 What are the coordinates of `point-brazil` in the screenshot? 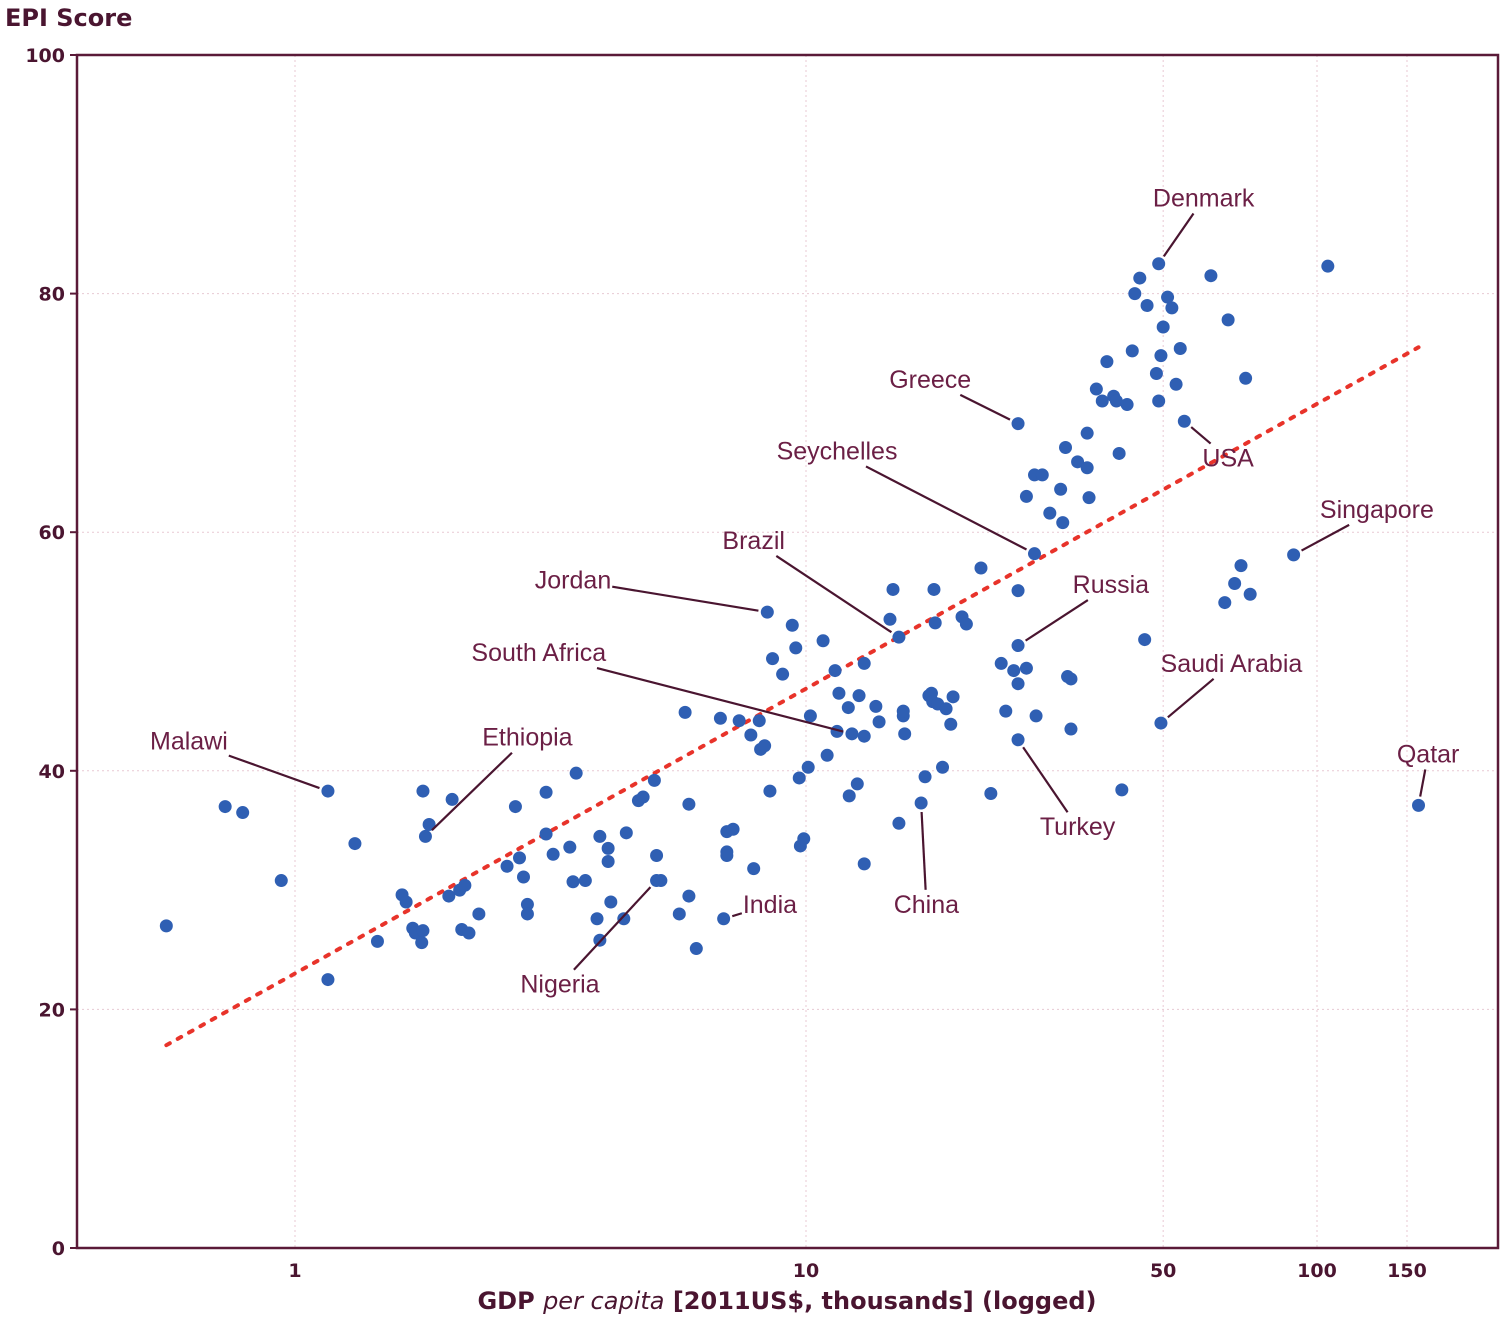 It's located at (899, 637).